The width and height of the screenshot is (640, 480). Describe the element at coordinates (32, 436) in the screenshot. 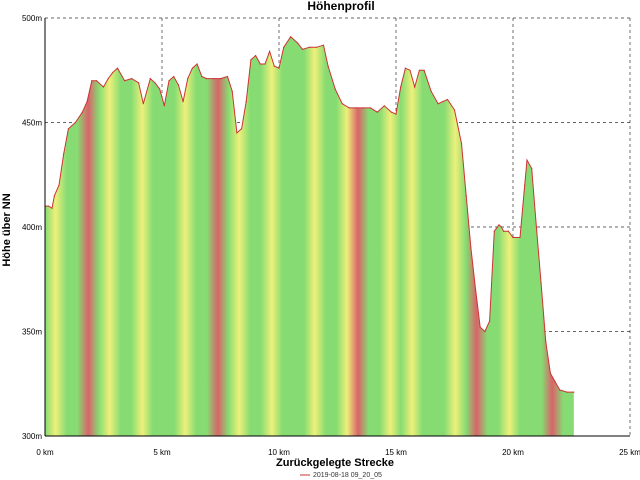

I see `y-tick-label: 300m` at that location.